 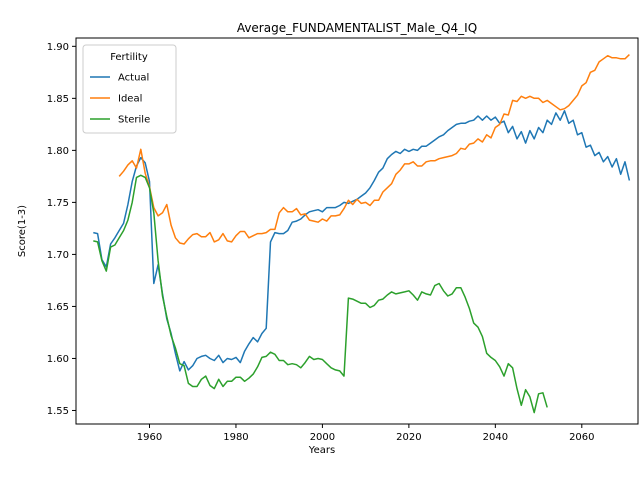 What do you see at coordinates (130, 99) in the screenshot?
I see `legend-label-ideal: Ideal` at bounding box center [130, 99].